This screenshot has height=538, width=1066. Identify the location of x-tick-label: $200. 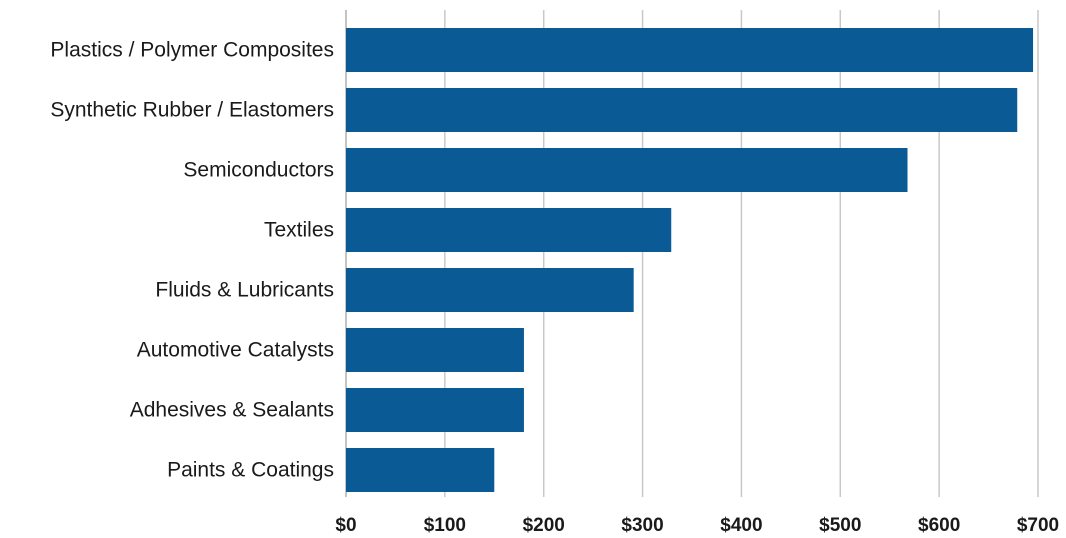
(544, 525).